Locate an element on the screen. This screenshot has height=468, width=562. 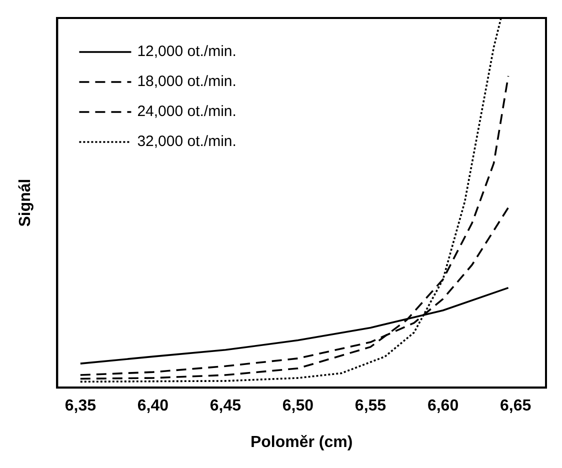
x-axis-title: Poloměr (cm) is located at coordinates (301, 442).